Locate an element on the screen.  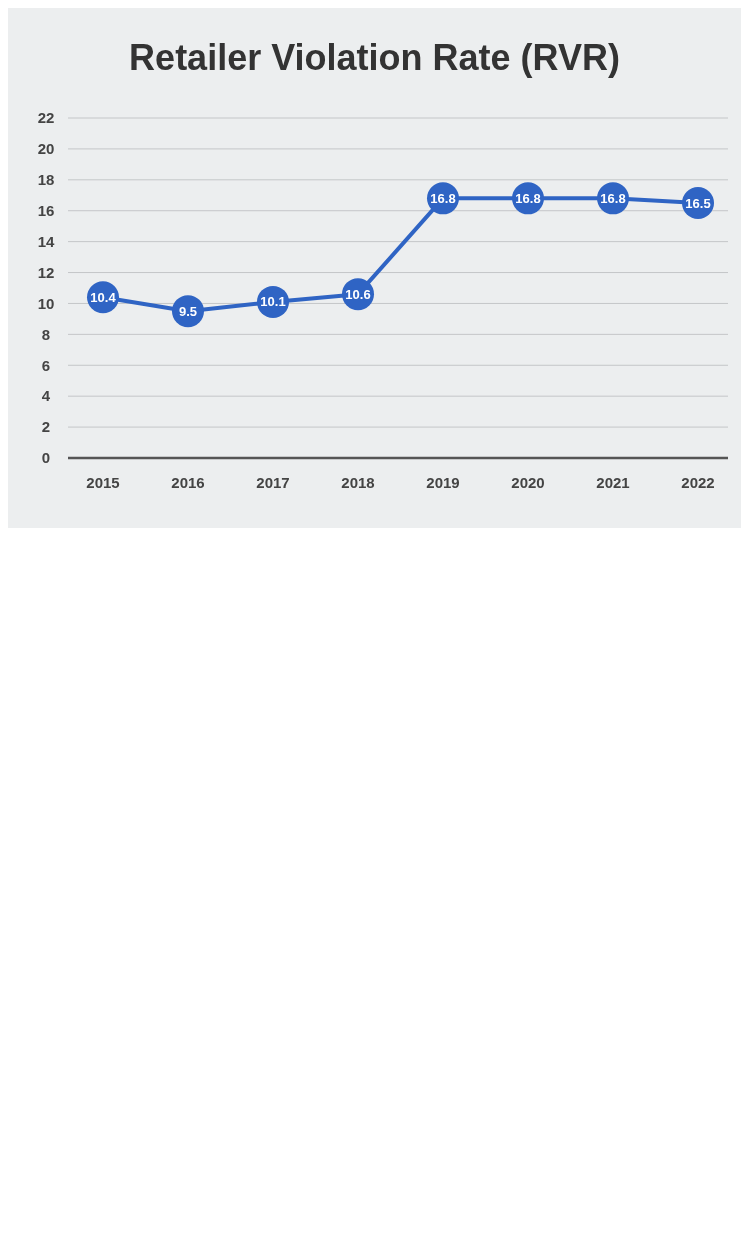
y-tick-label: 20 is located at coordinates (46, 149).